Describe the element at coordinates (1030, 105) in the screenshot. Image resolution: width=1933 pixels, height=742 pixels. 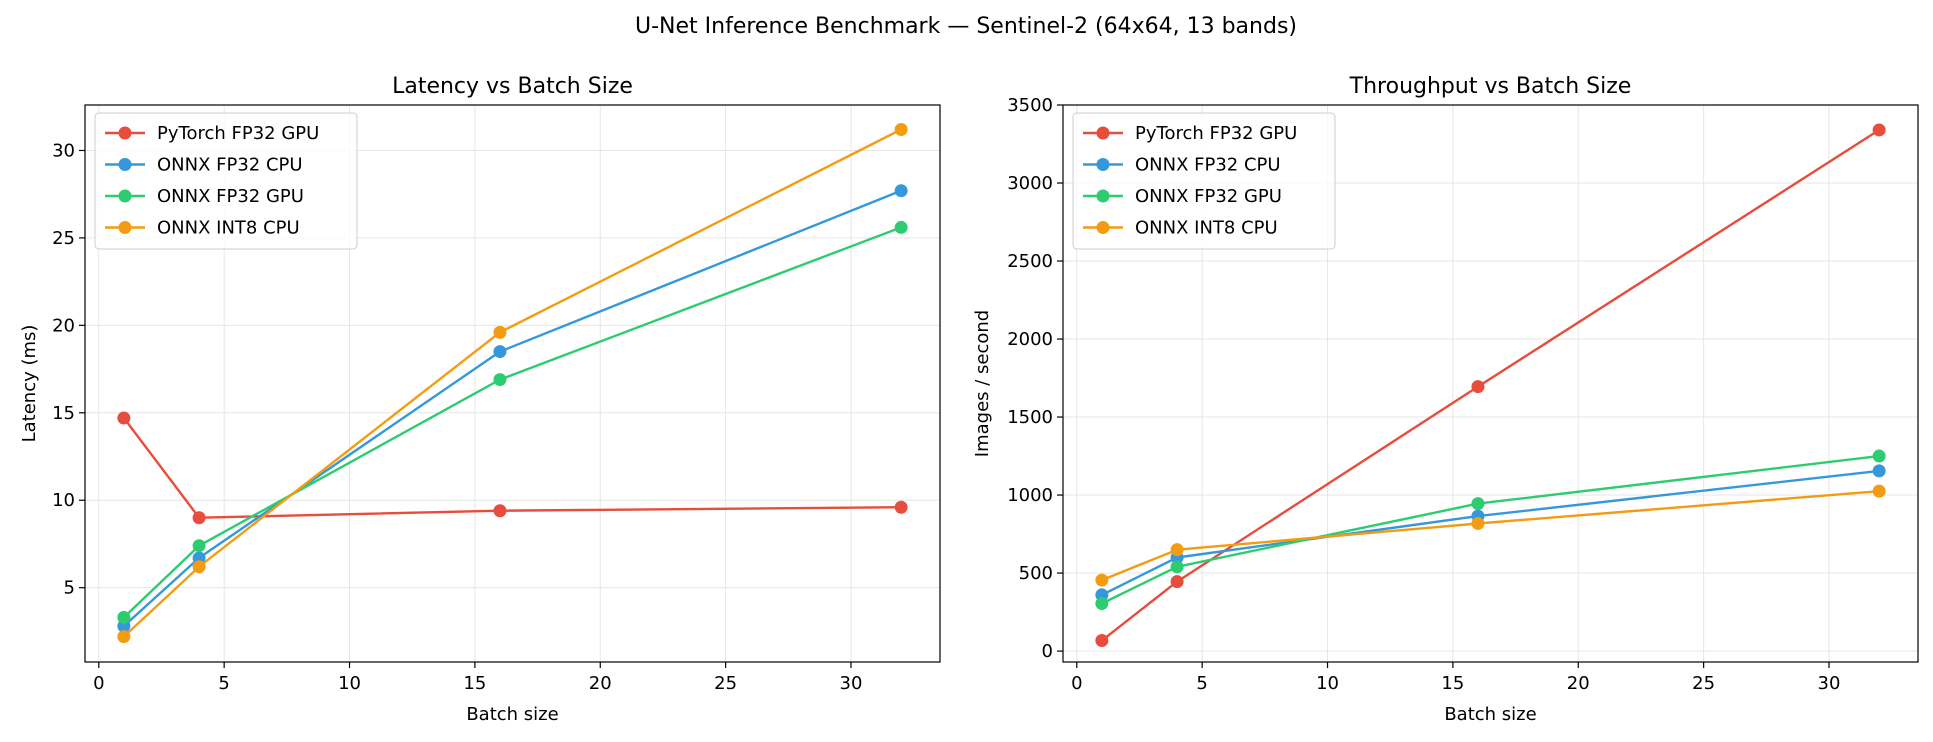
I see `y-tick-label: 3500` at that location.